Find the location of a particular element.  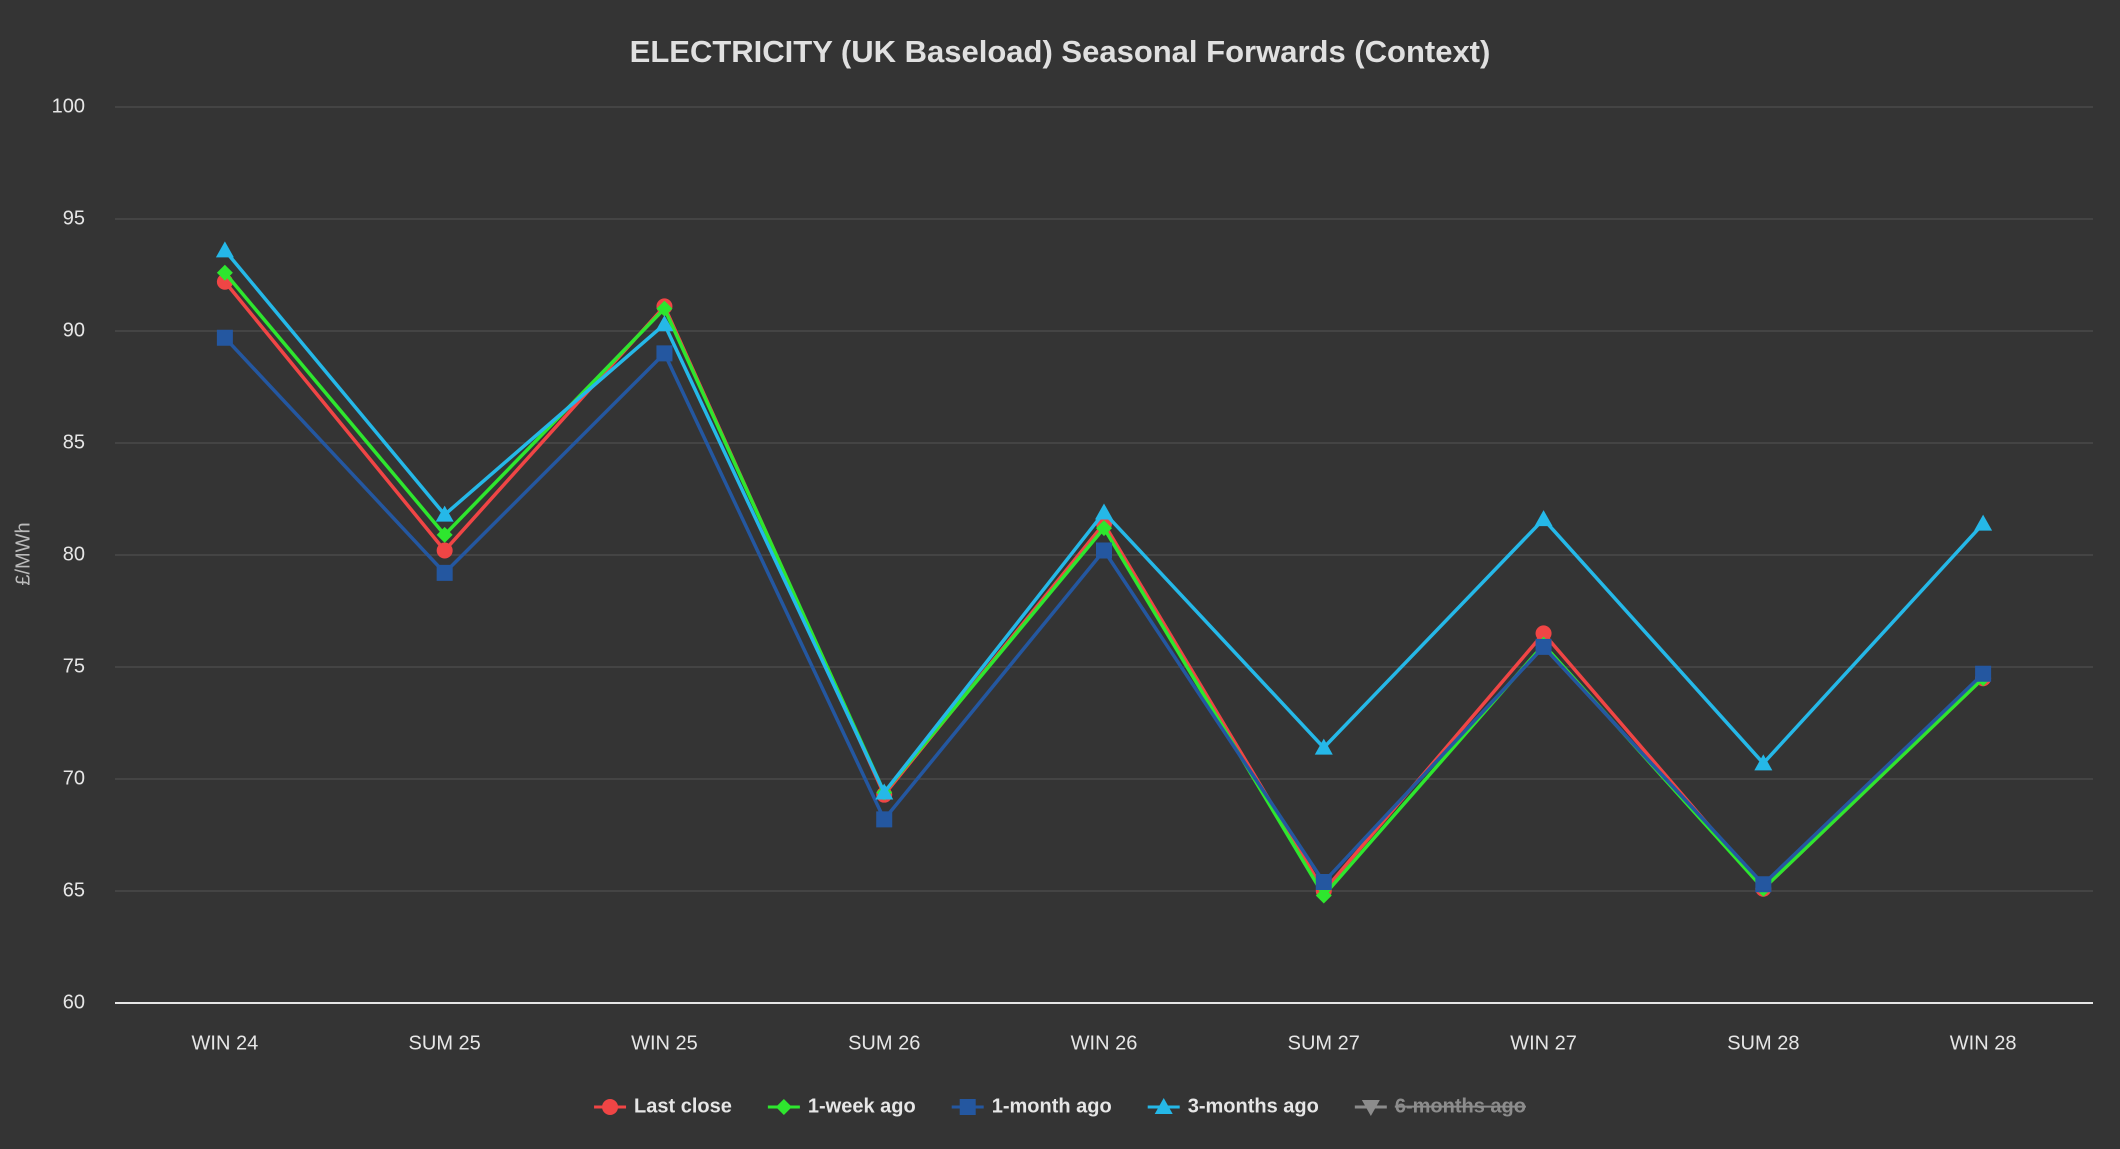

x-tick-label: WIN 25 is located at coordinates (664, 1043).